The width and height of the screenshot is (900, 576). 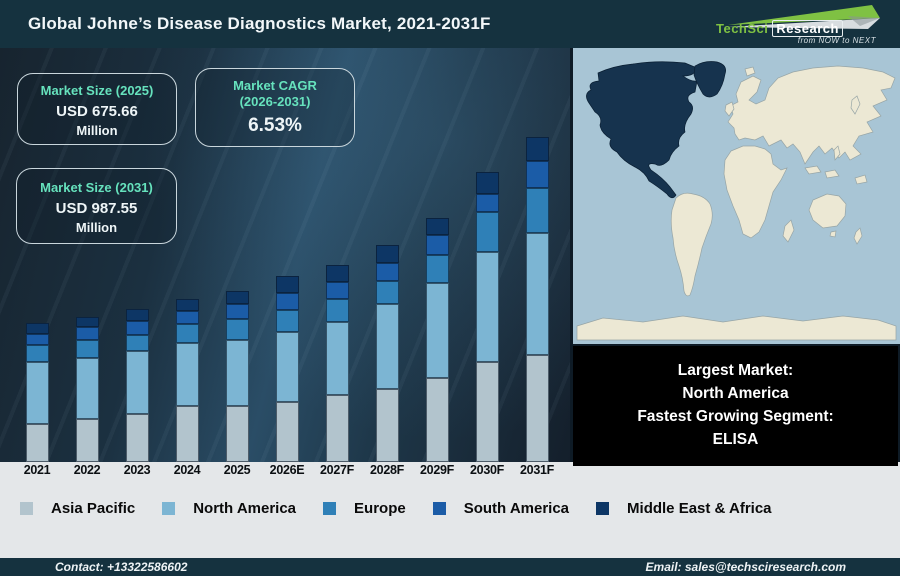 I want to click on map-new-guinea, so click(x=861, y=179).